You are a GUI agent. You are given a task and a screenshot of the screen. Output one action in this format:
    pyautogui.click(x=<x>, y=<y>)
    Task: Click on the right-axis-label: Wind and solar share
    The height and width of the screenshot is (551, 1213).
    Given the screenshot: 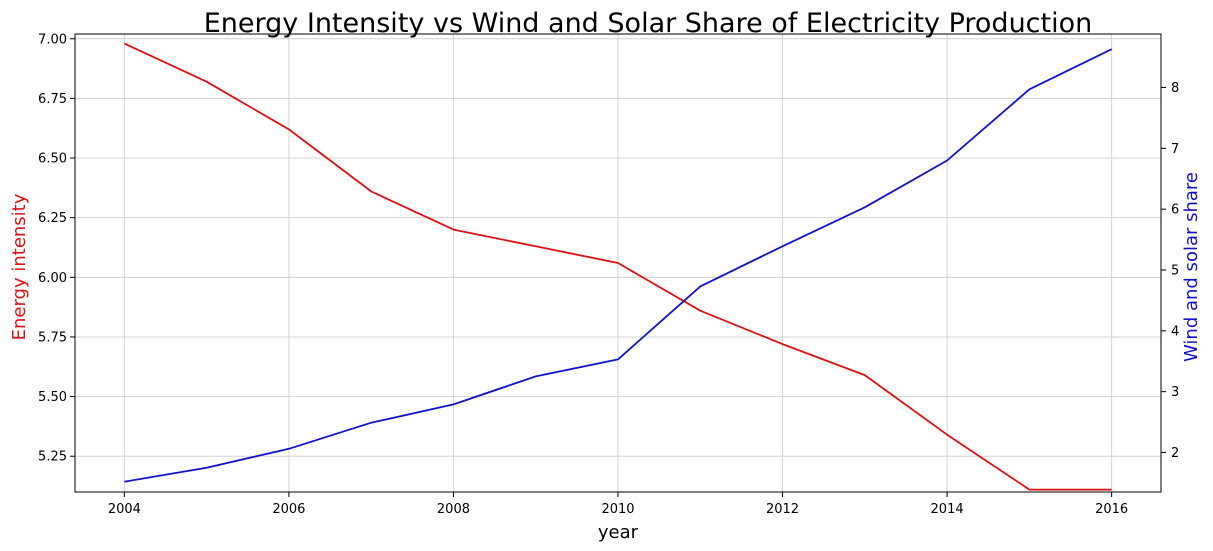 What is the action you would take?
    pyautogui.click(x=1191, y=267)
    